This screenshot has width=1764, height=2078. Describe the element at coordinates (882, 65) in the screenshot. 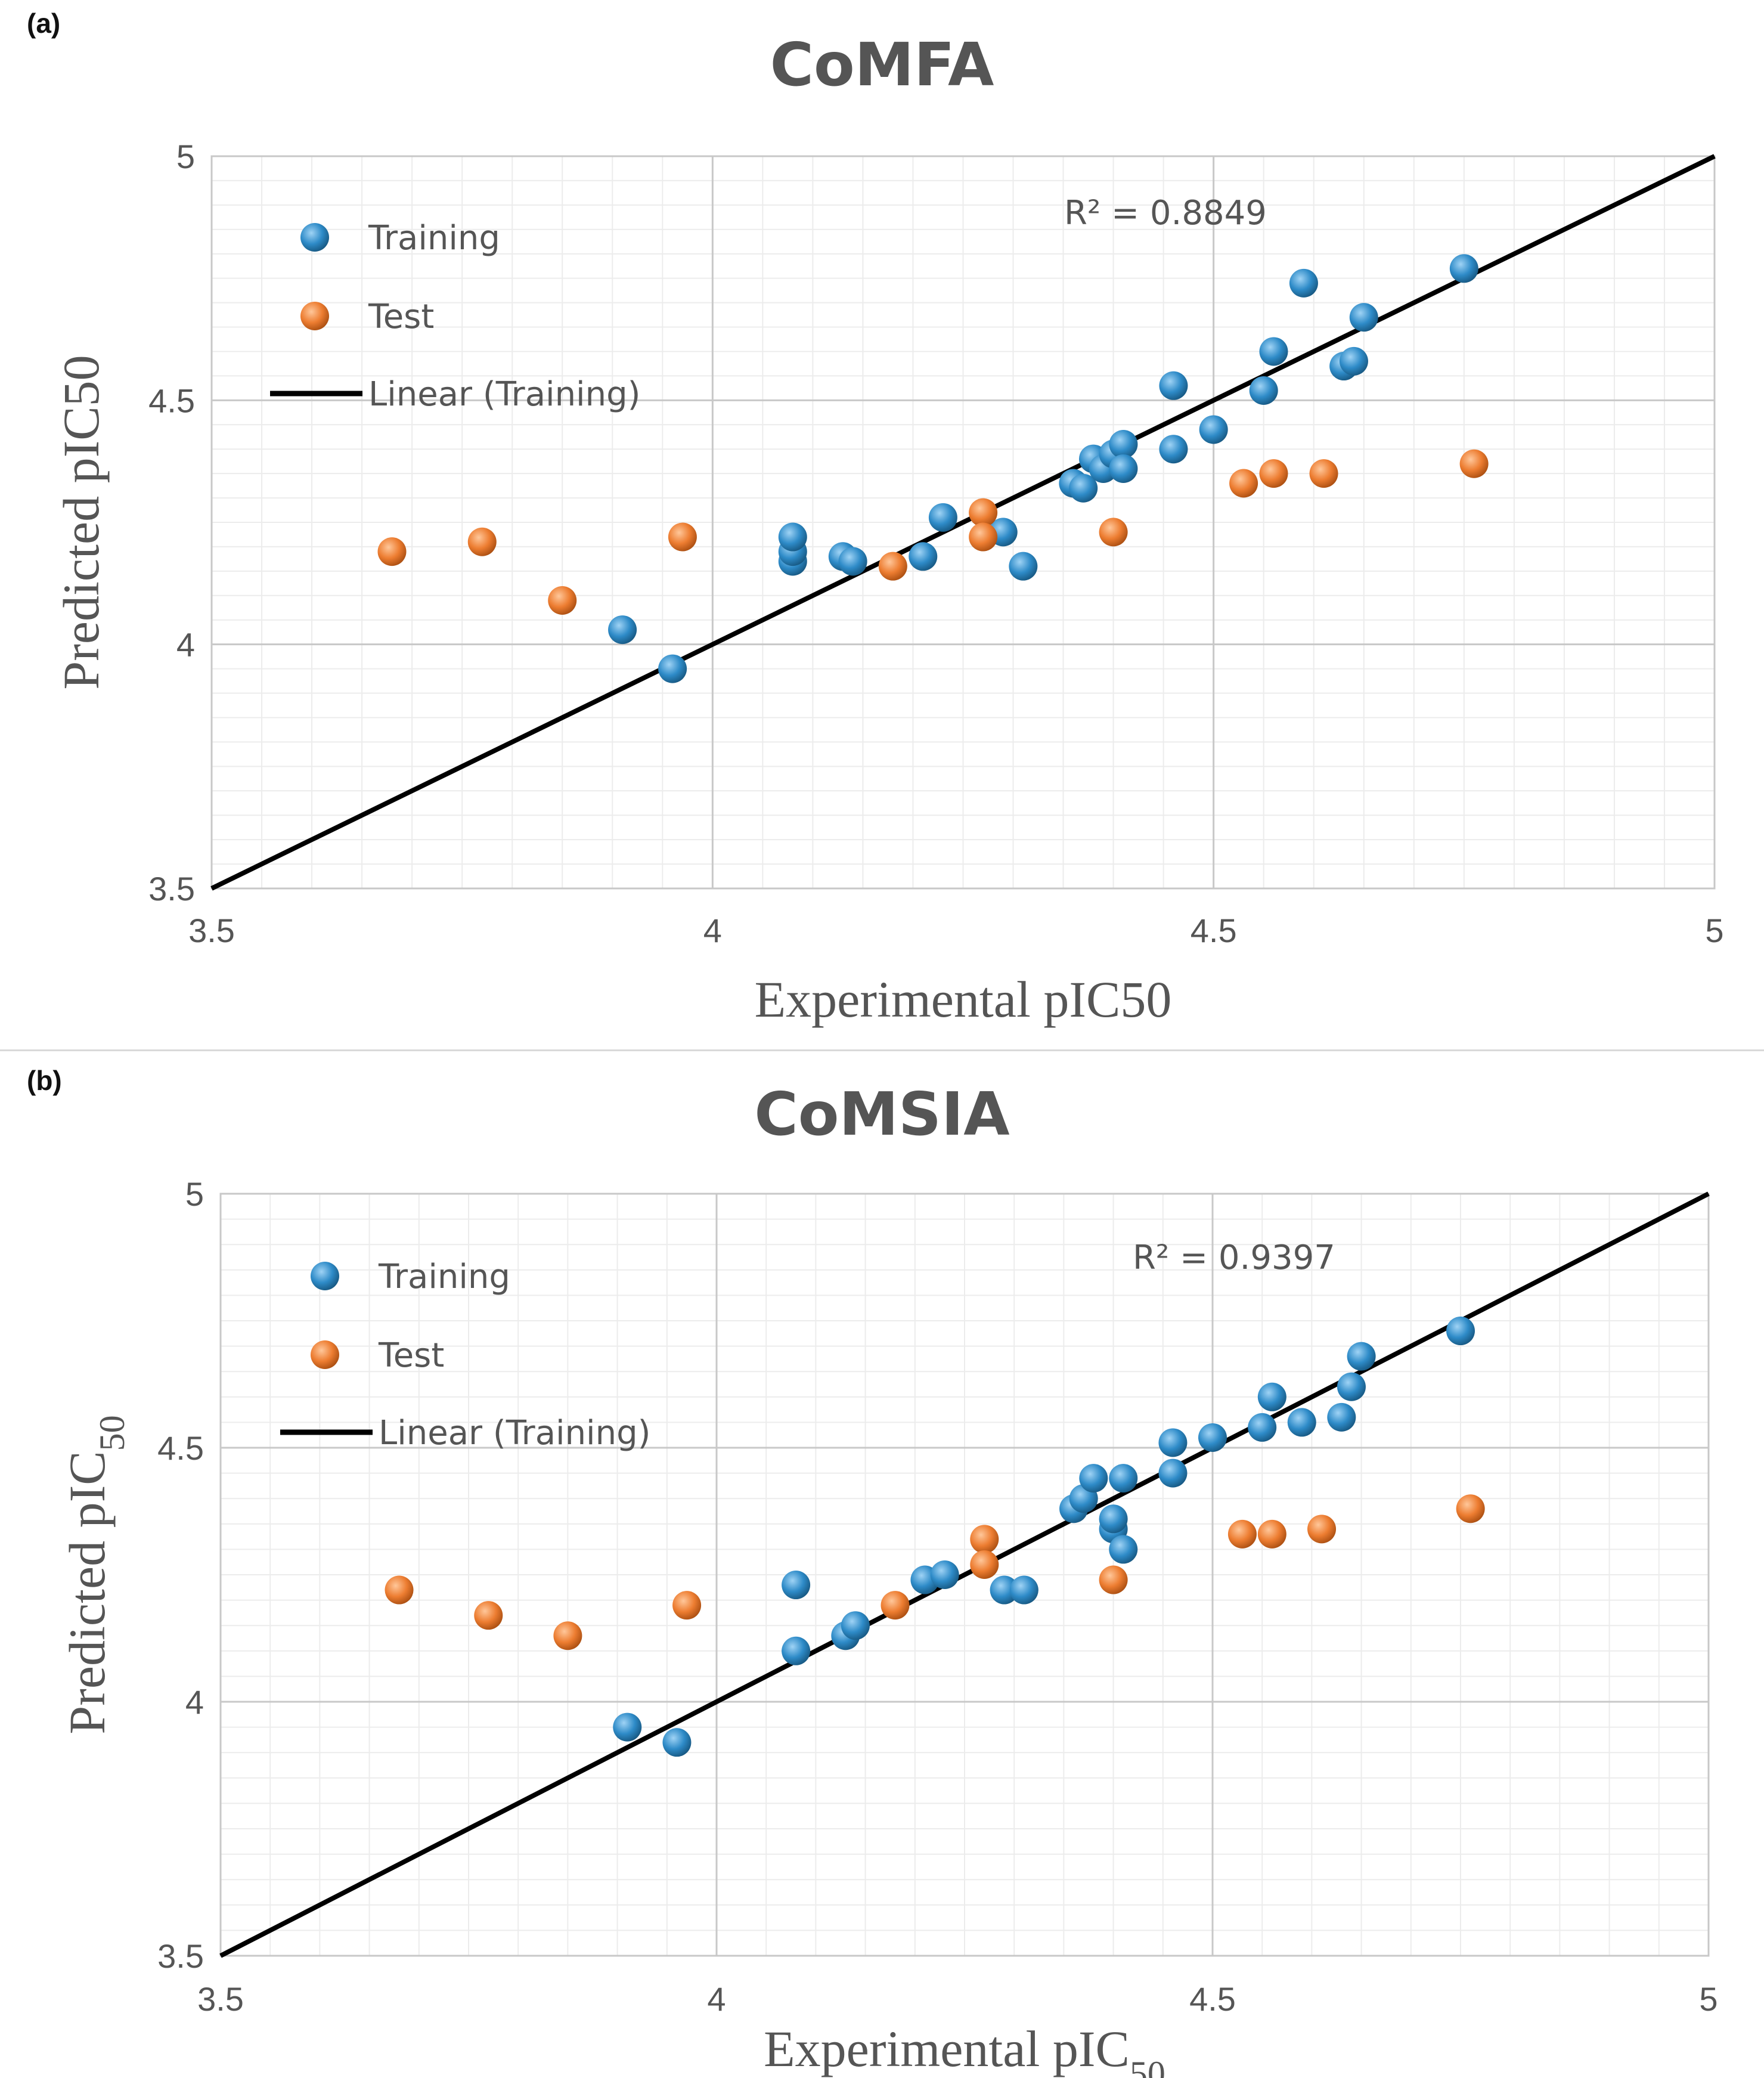

I see `chart-title-a: CoMFA` at that location.